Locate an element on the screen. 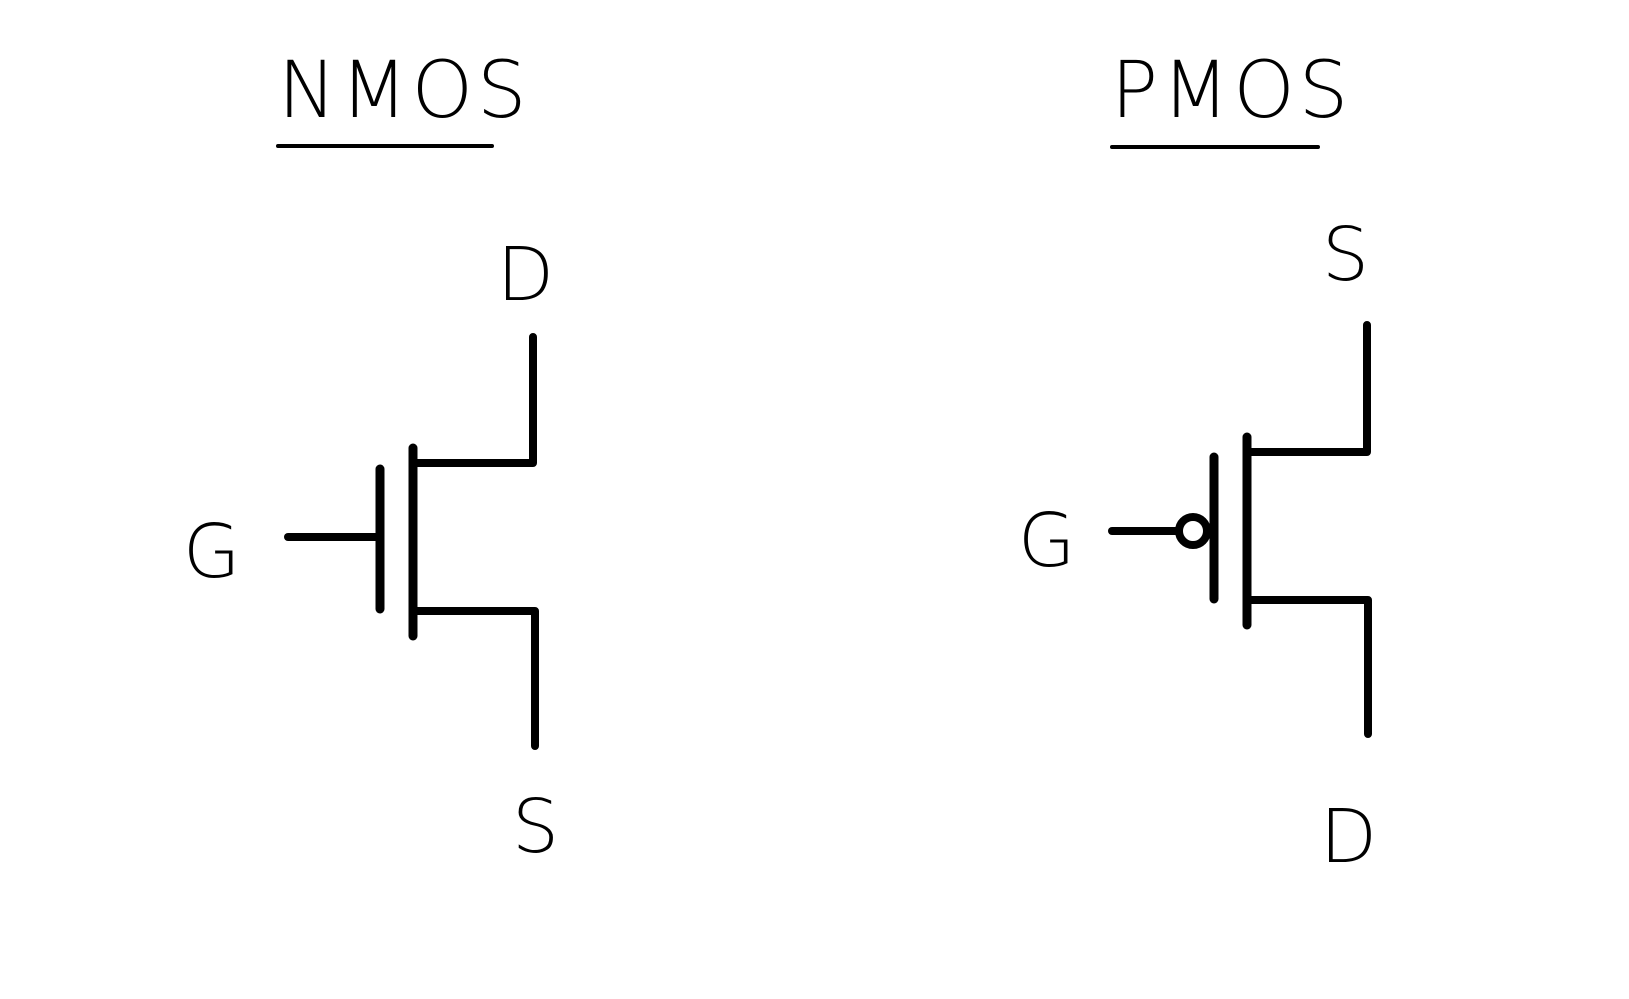 Image resolution: width=1629 pixels, height=999 pixels. pmos-drain-label: D is located at coordinates (1348, 837).